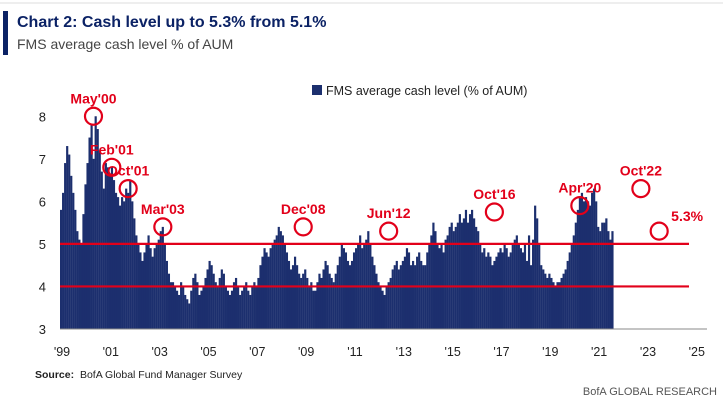  What do you see at coordinates (42, 244) in the screenshot?
I see `y-tick-label: 5` at bounding box center [42, 244].